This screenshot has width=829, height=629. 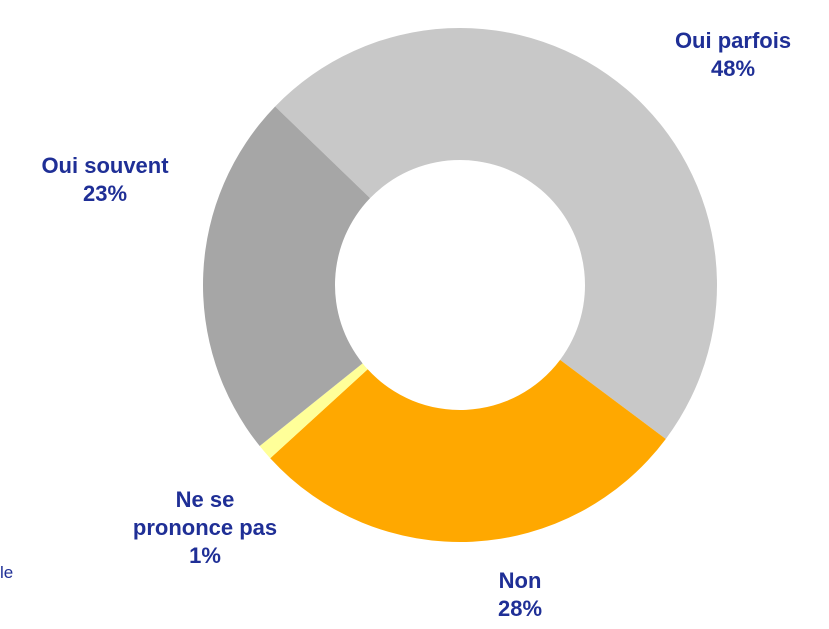 What do you see at coordinates (105, 193) in the screenshot?
I see `value-label: 23%` at bounding box center [105, 193].